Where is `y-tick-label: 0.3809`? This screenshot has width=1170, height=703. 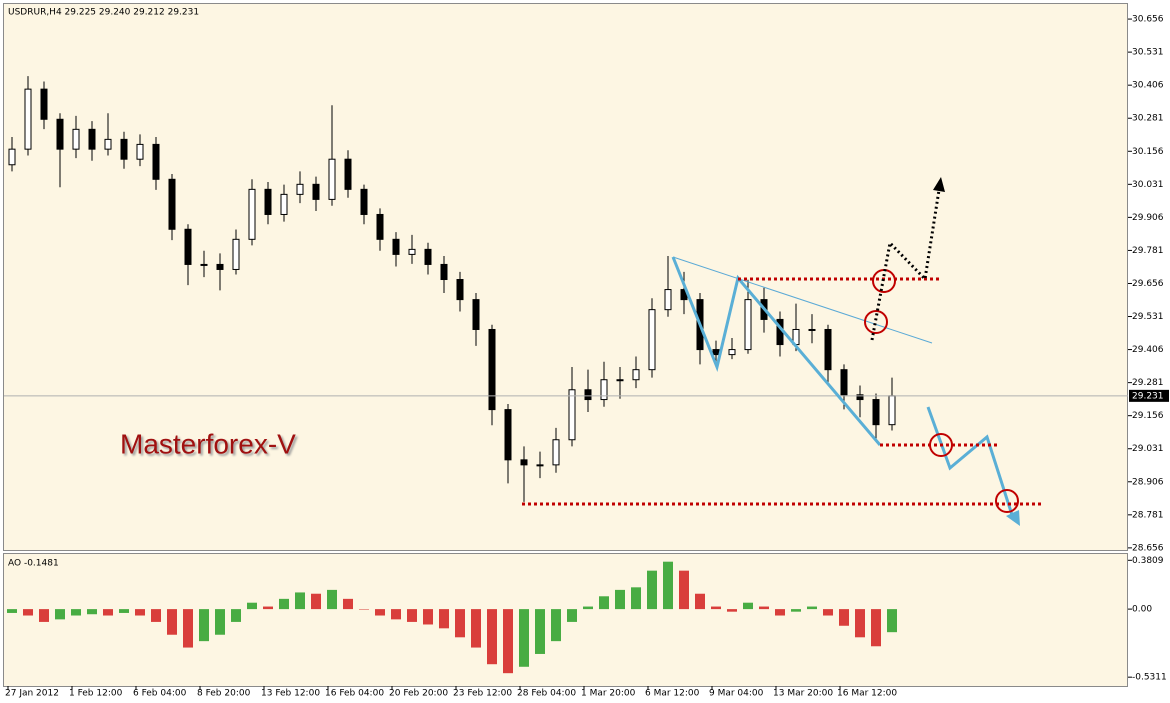 y-tick-label: 0.3809 is located at coordinates (1148, 561).